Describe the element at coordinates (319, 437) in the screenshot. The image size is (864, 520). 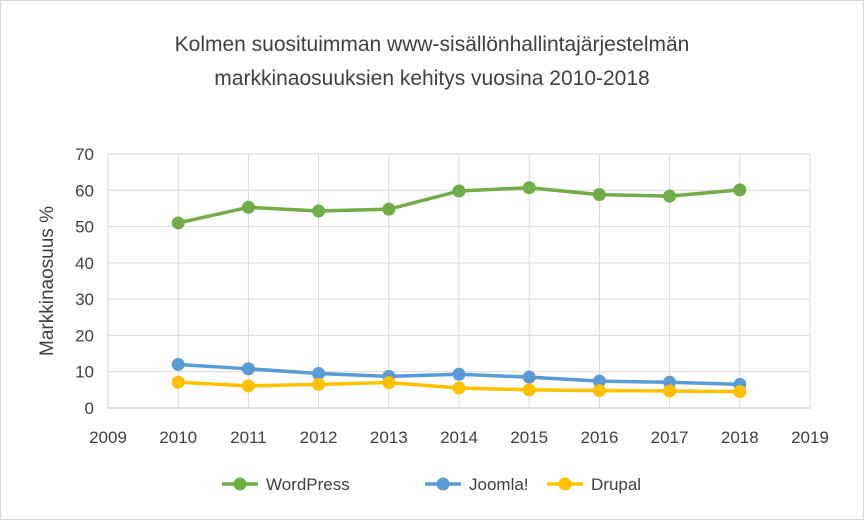
I see `x-tick-label: 2012` at that location.